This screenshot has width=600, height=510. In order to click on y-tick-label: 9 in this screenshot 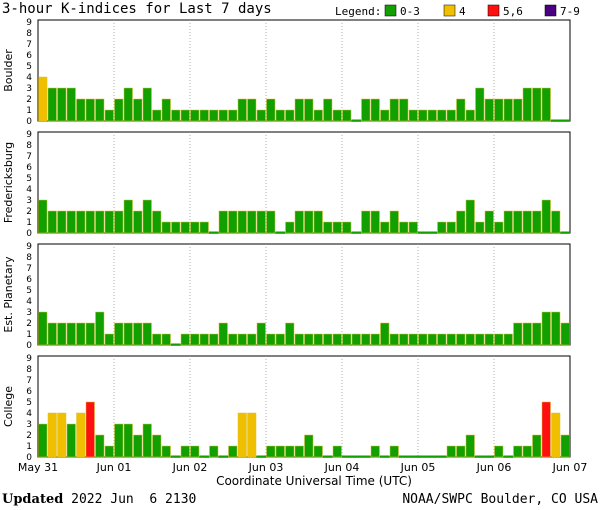, I will do `click(29, 135)`.